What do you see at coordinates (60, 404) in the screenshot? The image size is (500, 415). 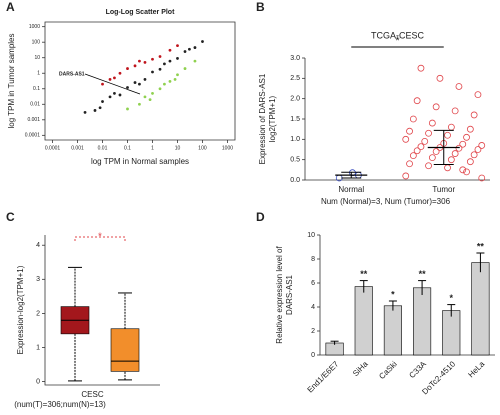 I see `footer: (num(T)=306;num(N)=13)` at bounding box center [60, 404].